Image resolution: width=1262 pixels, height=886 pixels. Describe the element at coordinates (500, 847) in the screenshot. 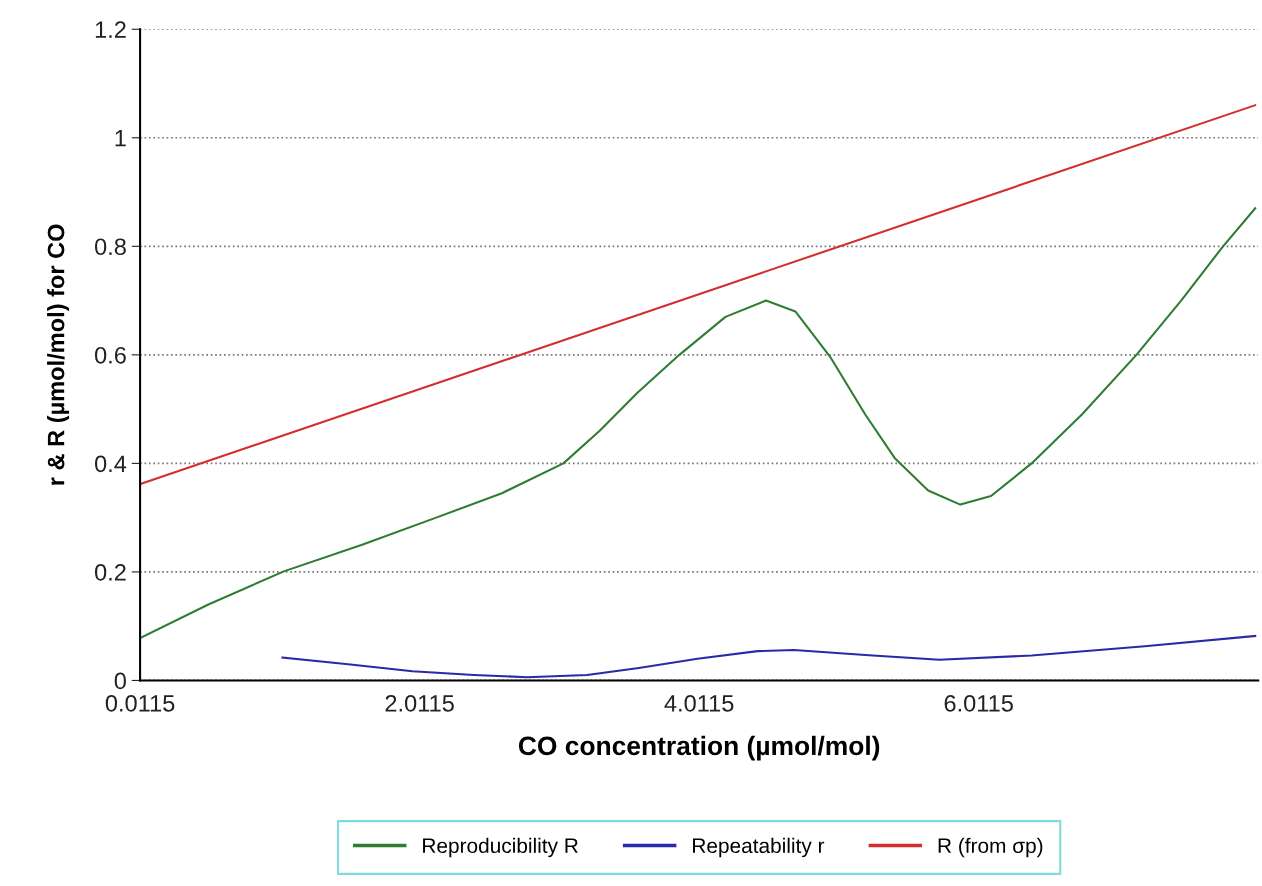

I see `legend-label: Reproducibility R` at that location.